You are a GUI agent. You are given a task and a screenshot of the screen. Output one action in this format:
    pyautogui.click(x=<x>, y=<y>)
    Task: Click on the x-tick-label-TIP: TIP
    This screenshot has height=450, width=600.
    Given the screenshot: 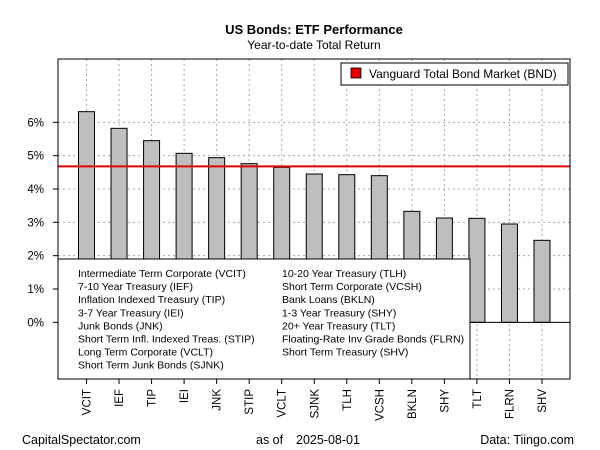 What is the action you would take?
    pyautogui.click(x=153, y=398)
    